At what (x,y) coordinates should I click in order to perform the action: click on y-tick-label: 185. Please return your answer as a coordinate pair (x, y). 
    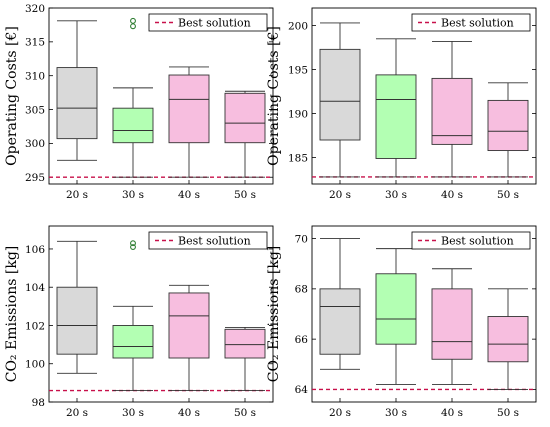
    Looking at the image, I should click on (298, 158).